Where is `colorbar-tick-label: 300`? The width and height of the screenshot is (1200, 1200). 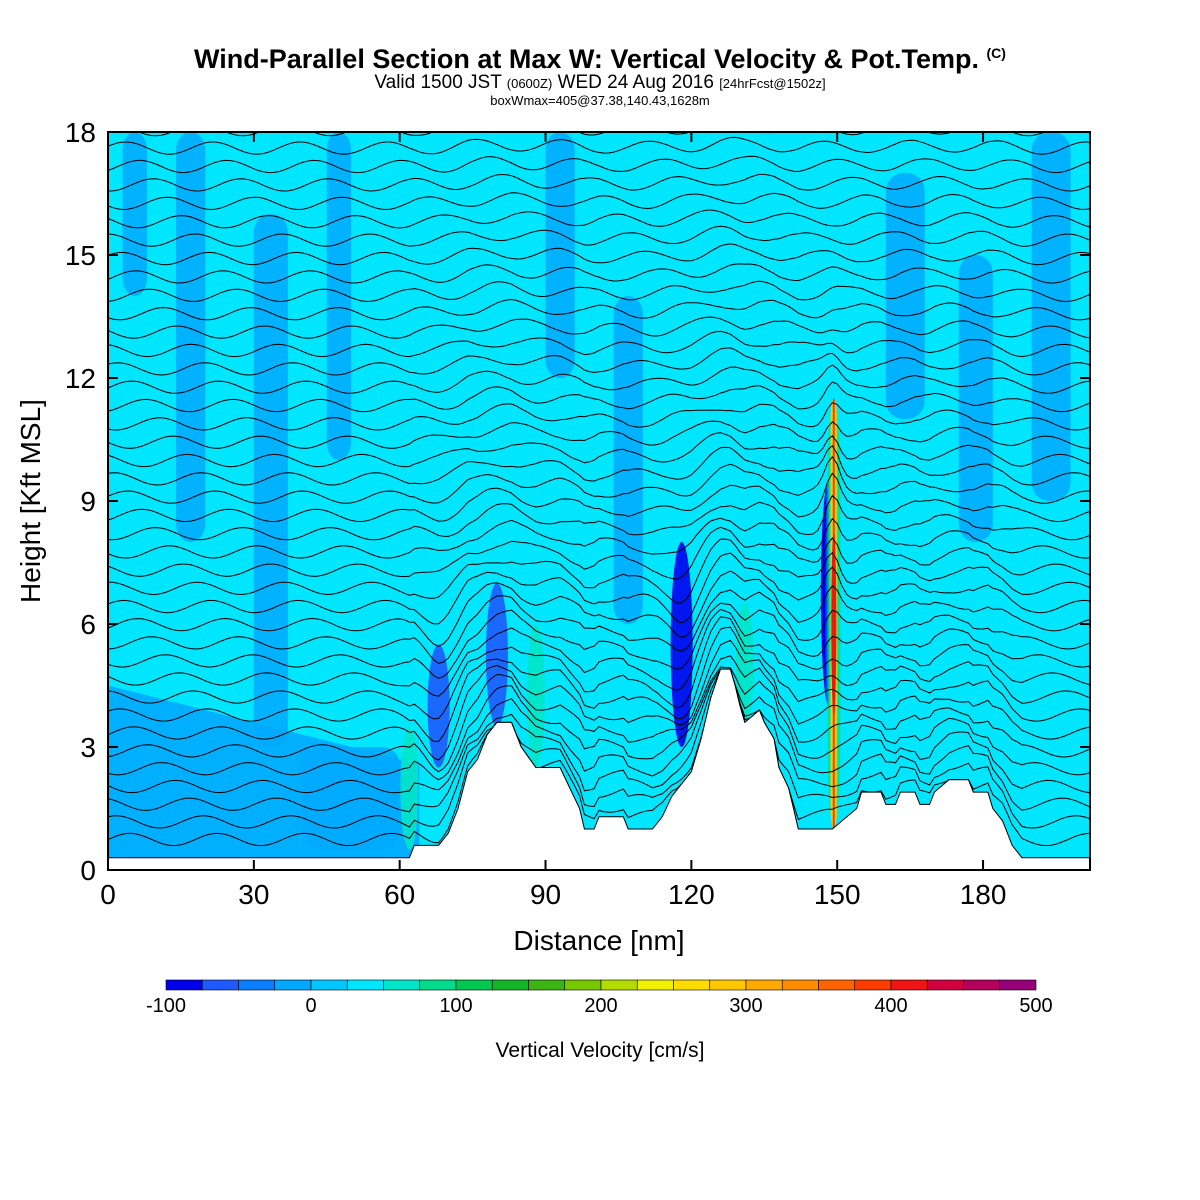
colorbar-tick-label: 300 is located at coordinates (745, 1006).